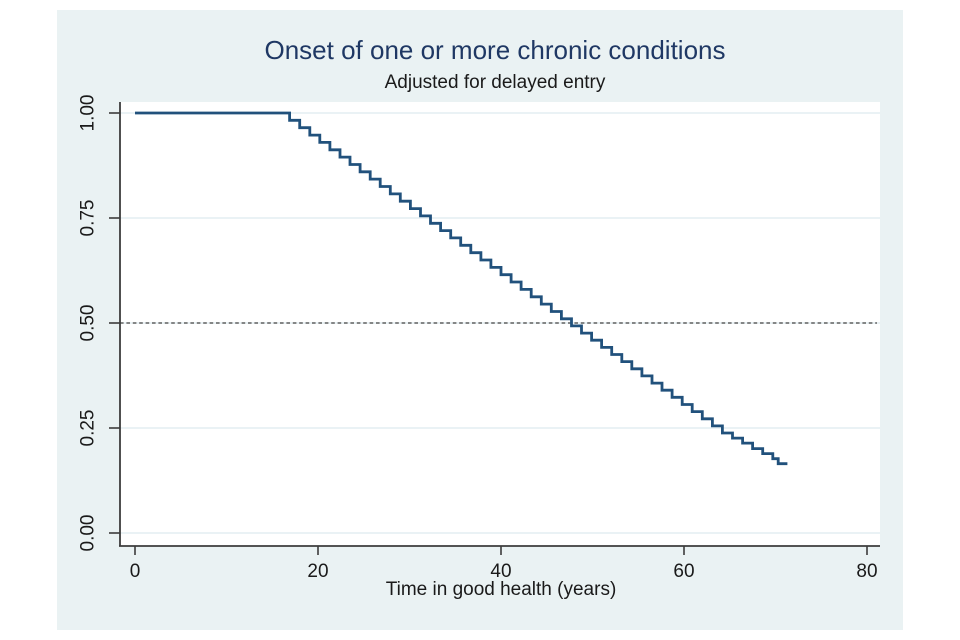  I want to click on y-tick-label: 0.25, so click(88, 428).